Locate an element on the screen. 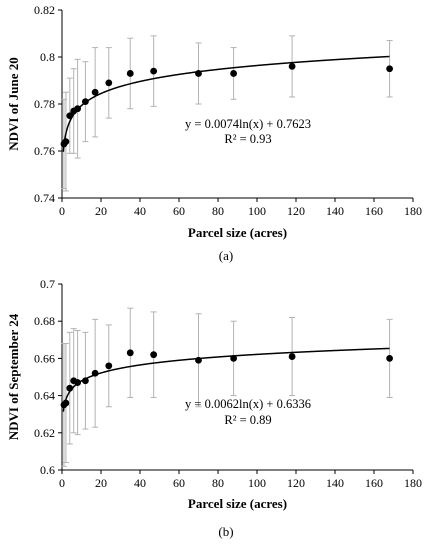 The image size is (433, 555). y-tick-label: 0.66 is located at coordinates (44, 358).